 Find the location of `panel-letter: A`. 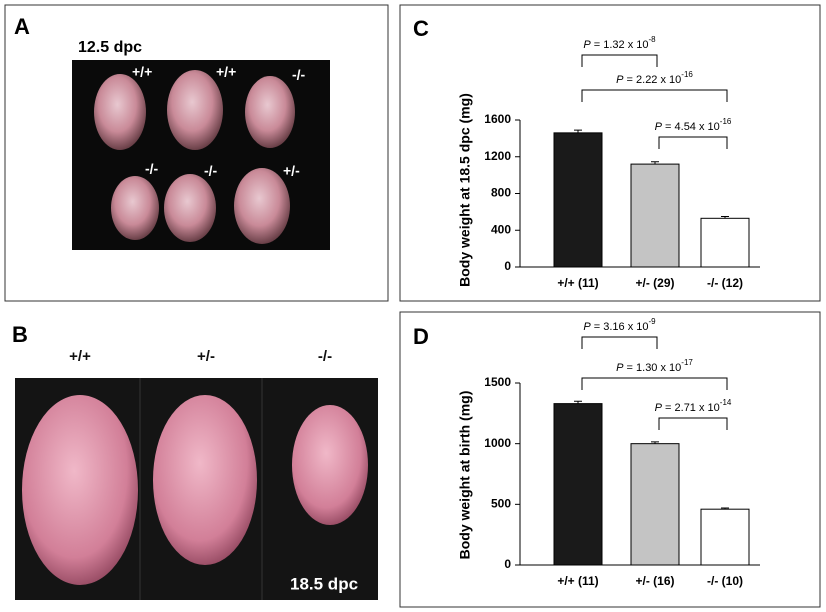

panel-letter: A is located at coordinates (22, 26).